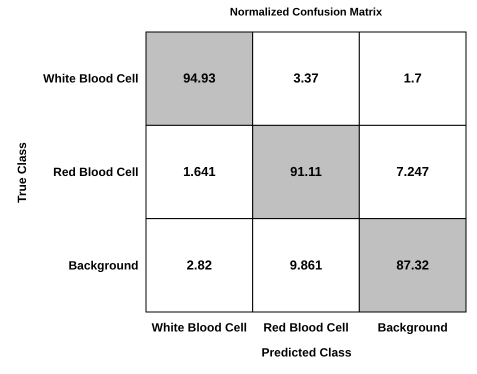 The height and width of the screenshot is (374, 477). Describe the element at coordinates (90, 79) in the screenshot. I see `y-tick-label: White Blood Cell` at that location.